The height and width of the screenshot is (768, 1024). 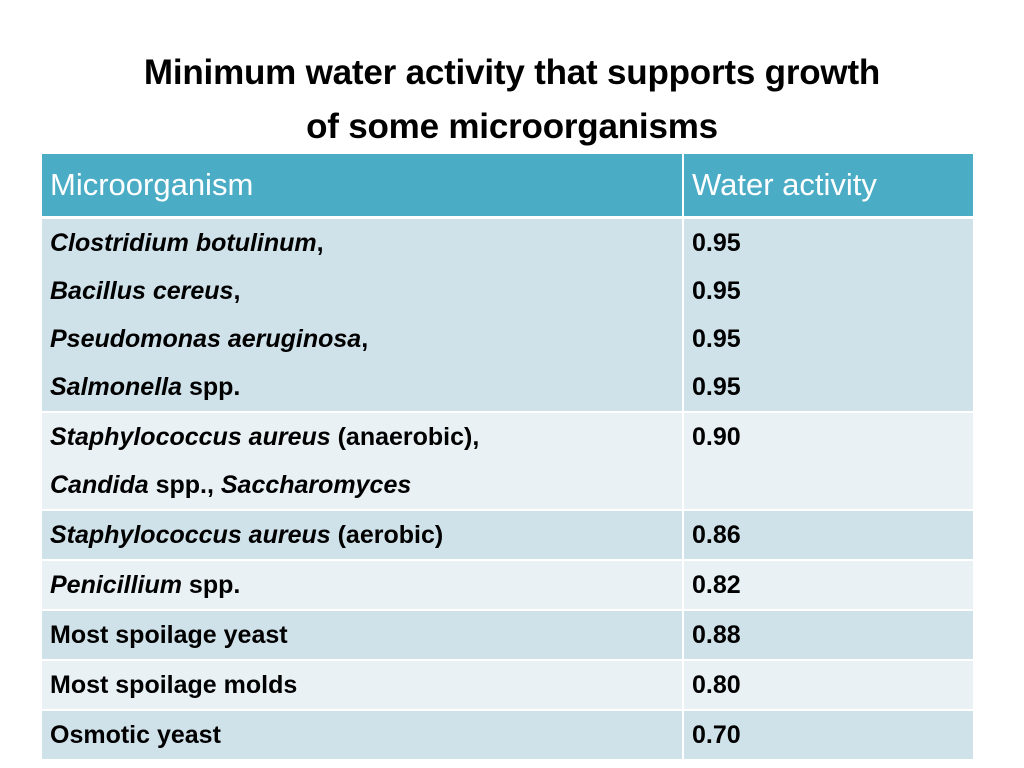 I want to click on organism-qualifier: (anaerobic),, so click(x=405, y=437).